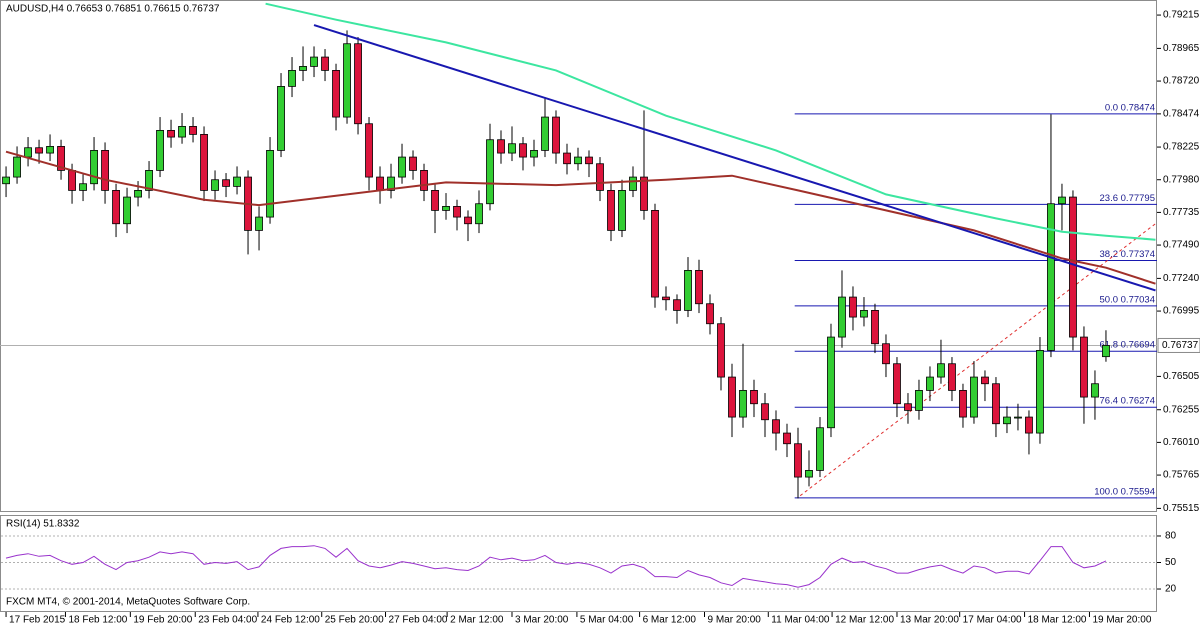 The height and width of the screenshot is (627, 1200). What do you see at coordinates (1057, 620) in the screenshot?
I see `x-tick-label: 18 Mar 12:00` at bounding box center [1057, 620].